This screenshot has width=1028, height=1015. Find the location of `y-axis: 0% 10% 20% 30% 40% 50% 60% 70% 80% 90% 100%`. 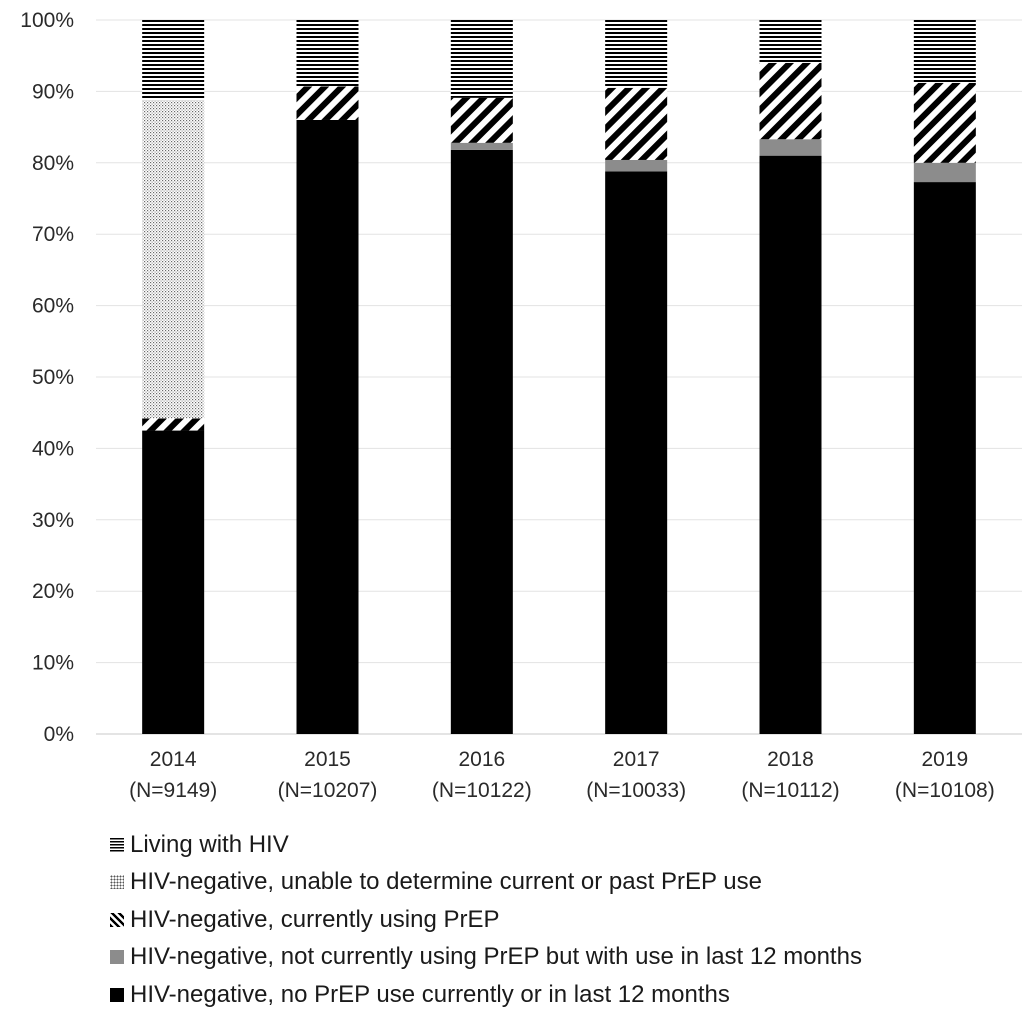

y-axis: 0% 10% 20% 30% 40% 50% 60% 70% 80% 90% 100% is located at coordinates (47, 377).